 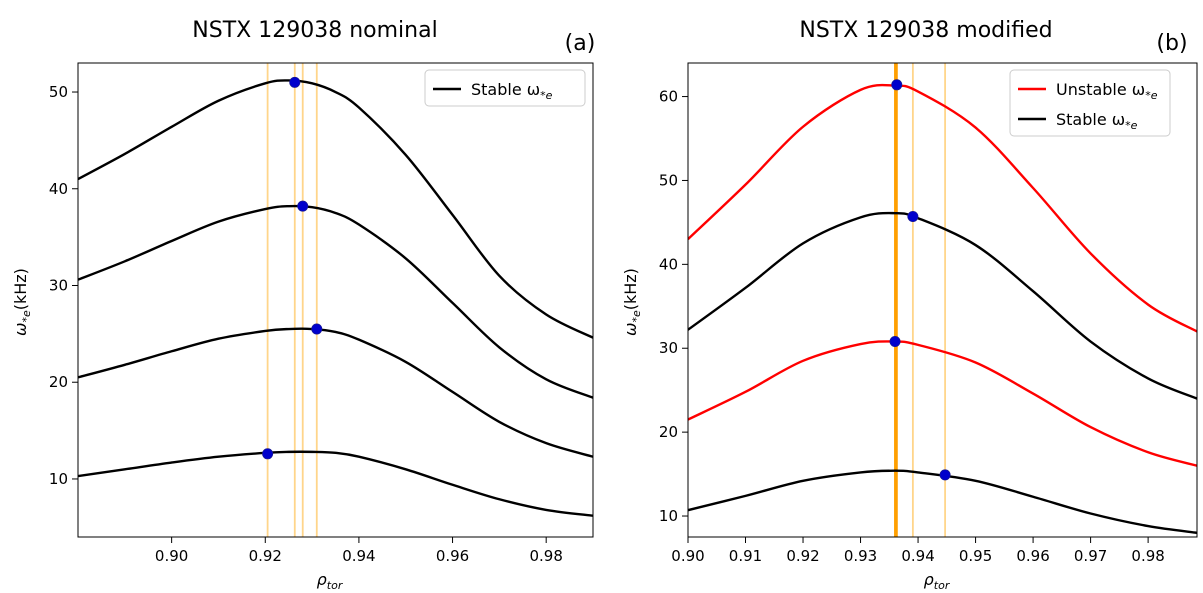 I want to click on legend: Stable ω*e, so click(x=505, y=88).